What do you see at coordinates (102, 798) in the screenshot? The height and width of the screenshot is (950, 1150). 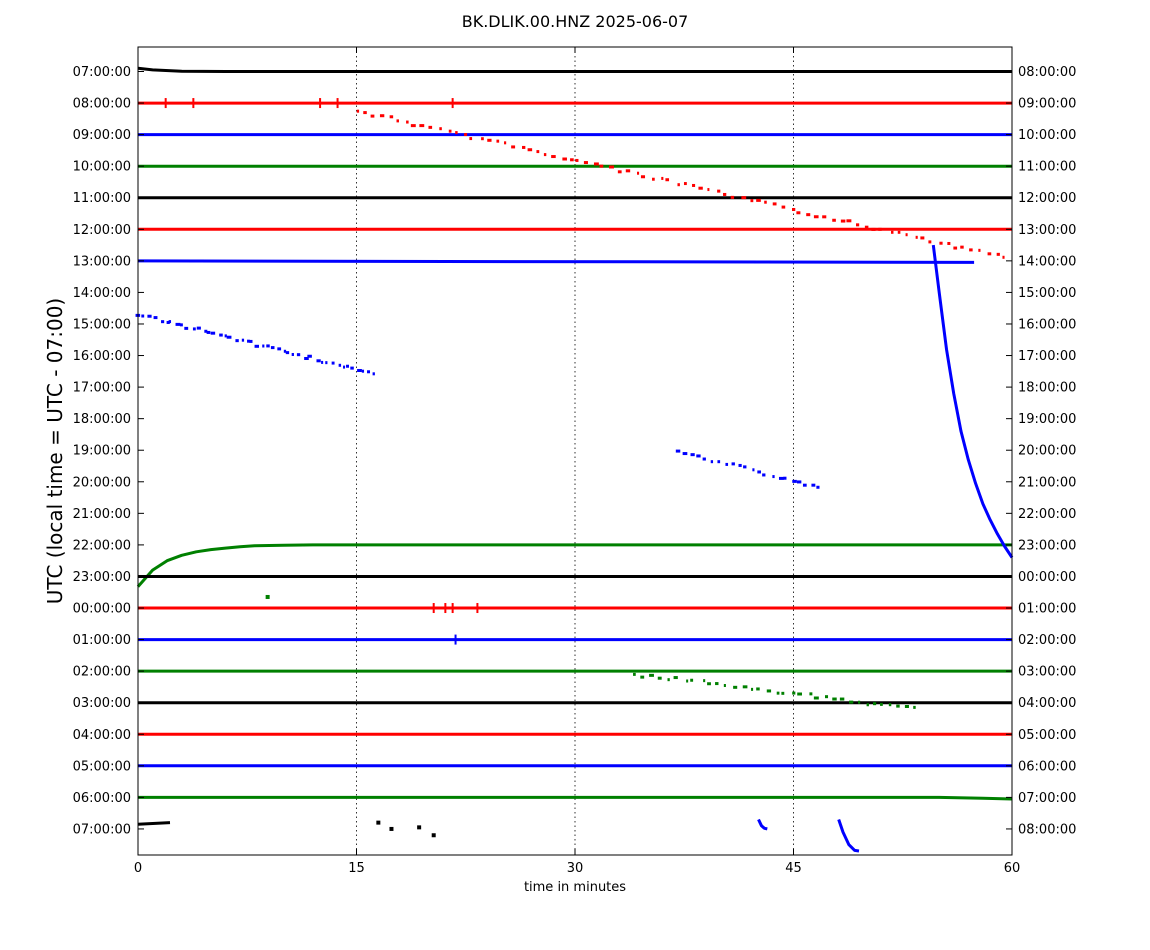 I see `y-tick-label-left: 06:00:00` at bounding box center [102, 798].